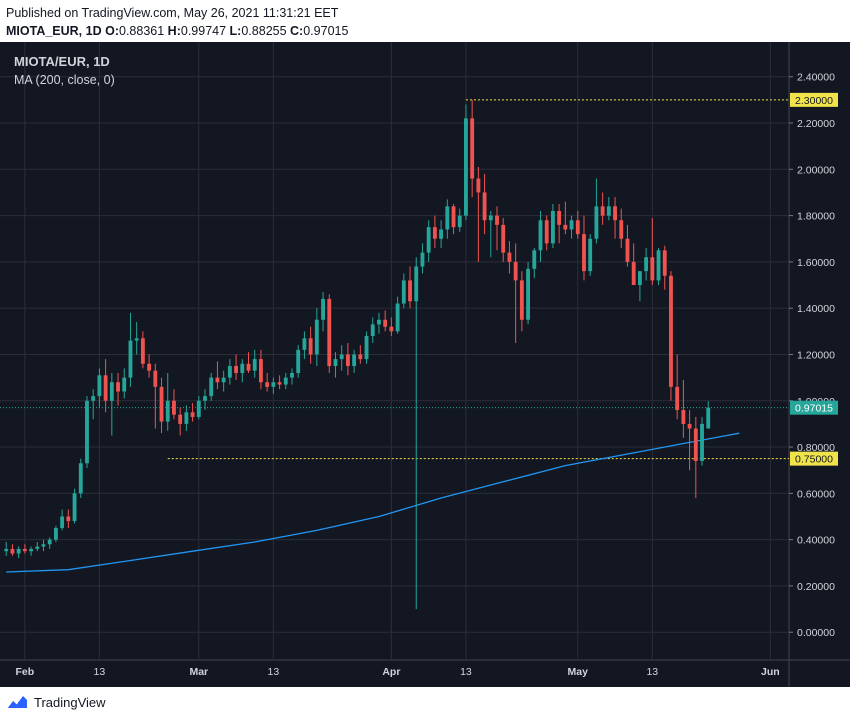  Describe the element at coordinates (16, 702) in the screenshot. I see `tradingview-logo-icon` at that location.